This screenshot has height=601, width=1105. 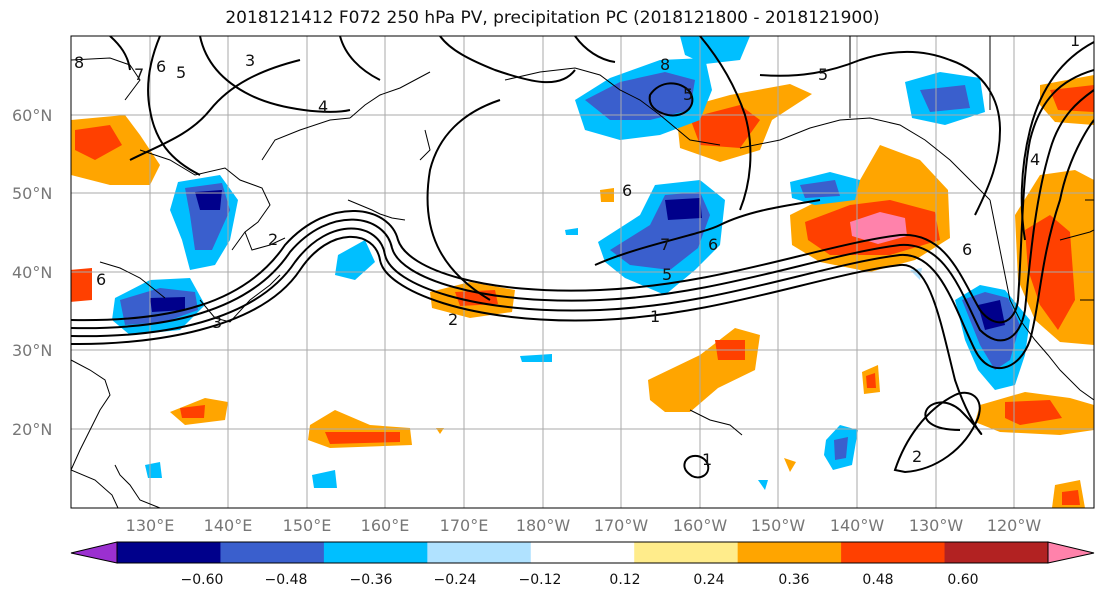 What do you see at coordinates (857, 525) in the screenshot?
I see `lon-label: 140°W` at bounding box center [857, 525].